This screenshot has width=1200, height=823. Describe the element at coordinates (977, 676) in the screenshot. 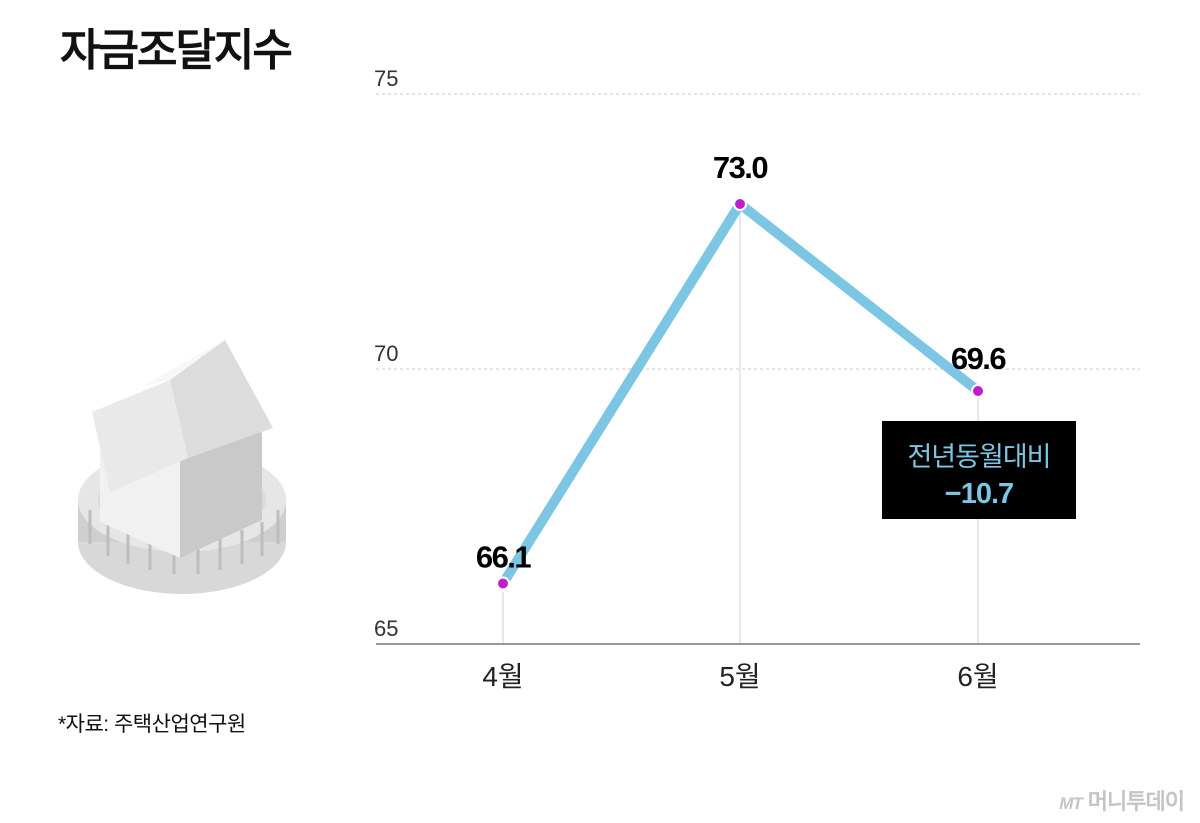

I see `x-tick-label: 6월` at that location.